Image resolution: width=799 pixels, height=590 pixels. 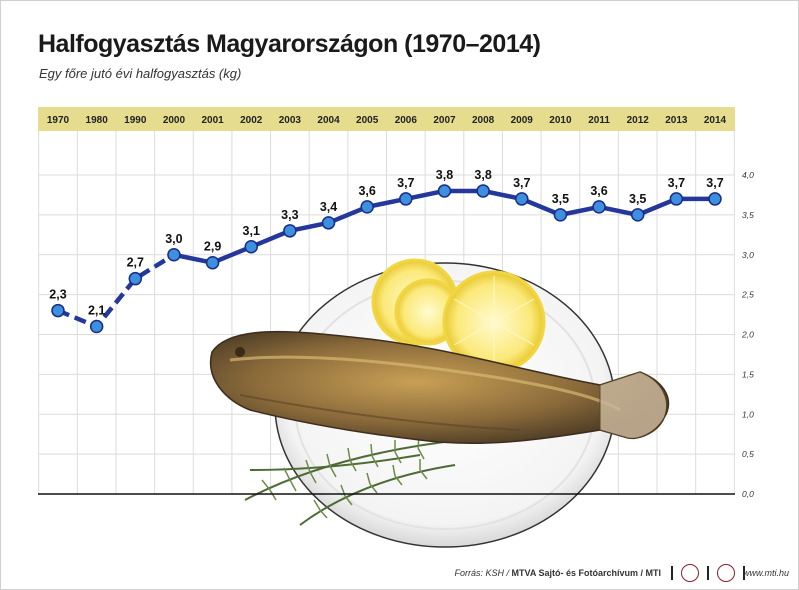 I want to click on rosemary-sprigs, so click(x=352, y=480).